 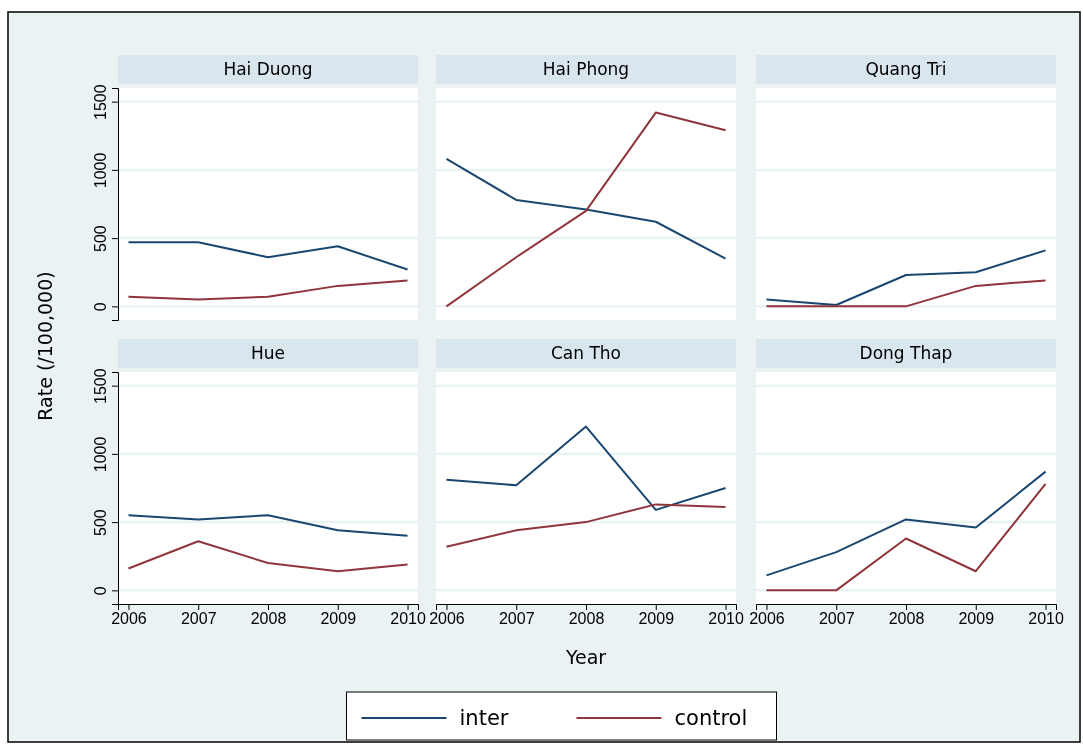 I want to click on y-axis-title: Rate (/100,000), so click(x=45, y=346).